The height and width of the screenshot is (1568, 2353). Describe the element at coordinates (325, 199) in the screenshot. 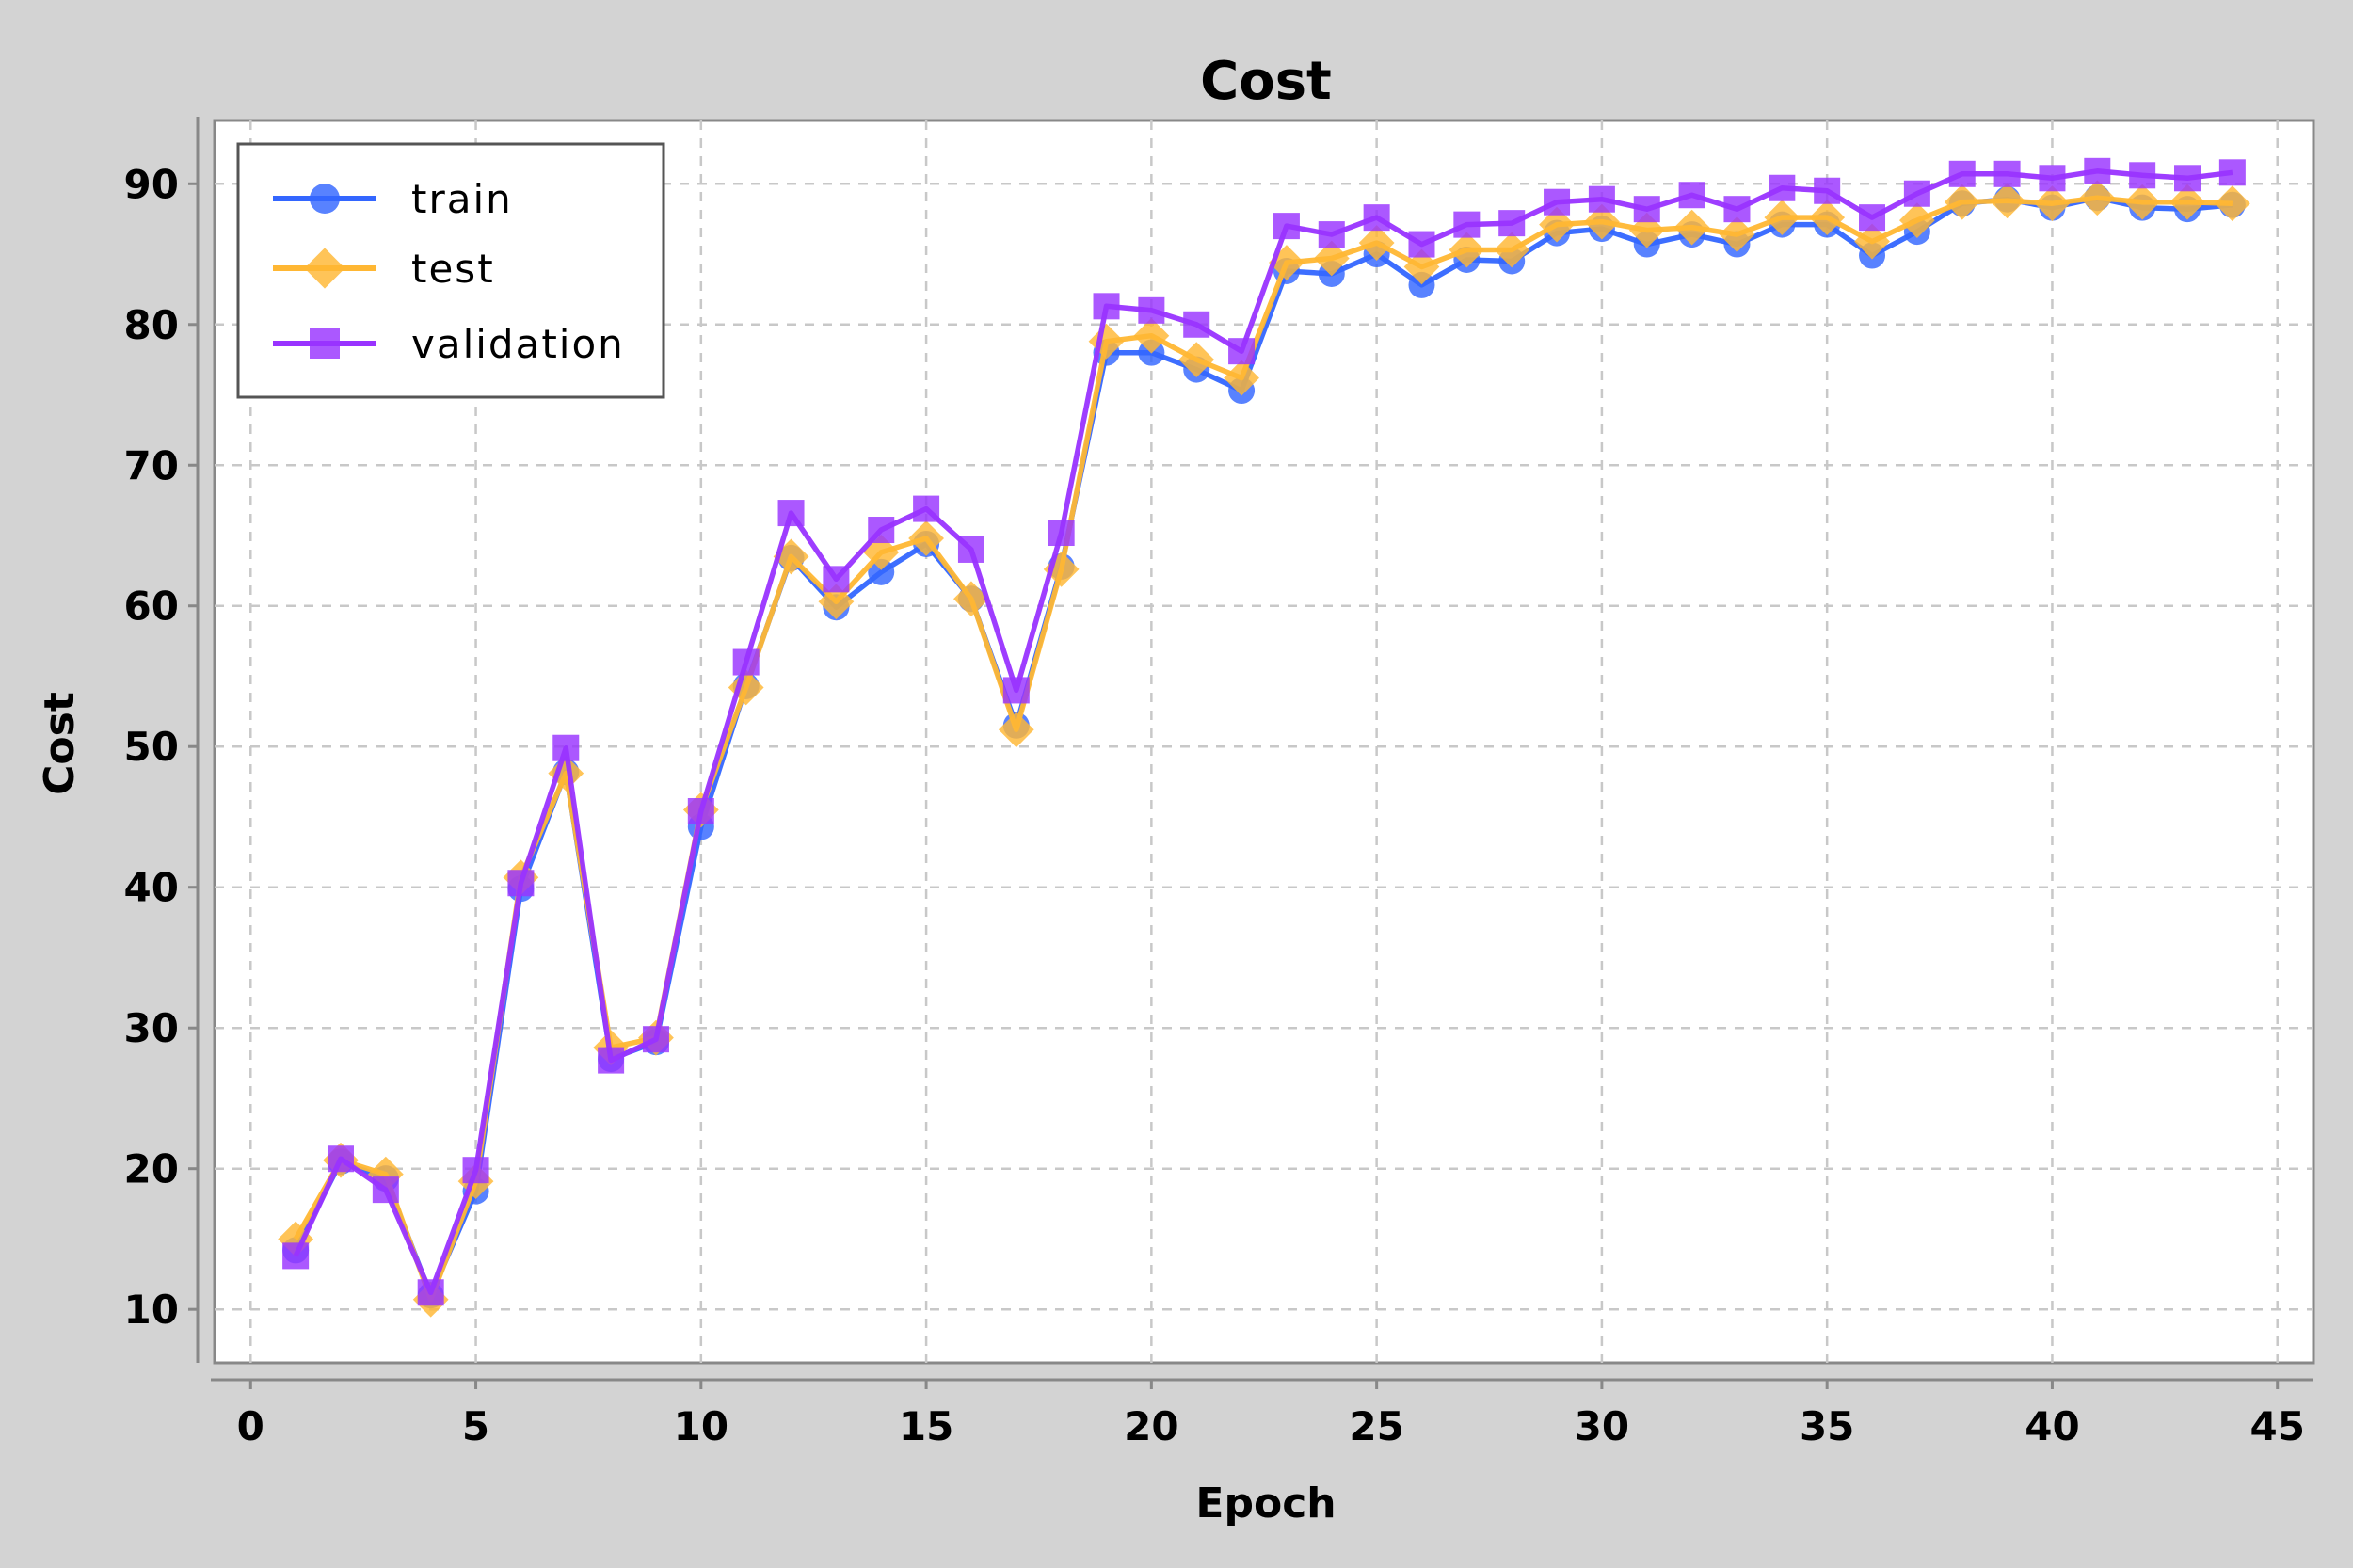

I see `legend-marker-train` at that location.